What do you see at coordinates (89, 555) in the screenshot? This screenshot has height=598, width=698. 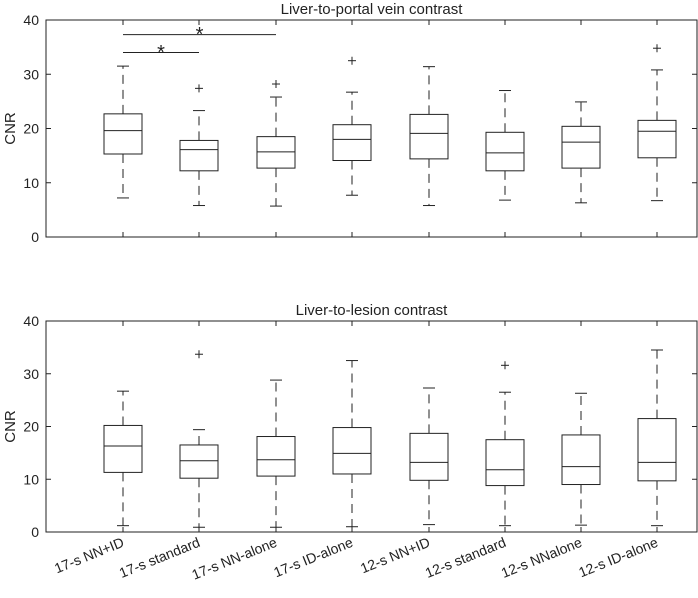 I see `x-tick-label: 17-s NN+ID` at bounding box center [89, 555].